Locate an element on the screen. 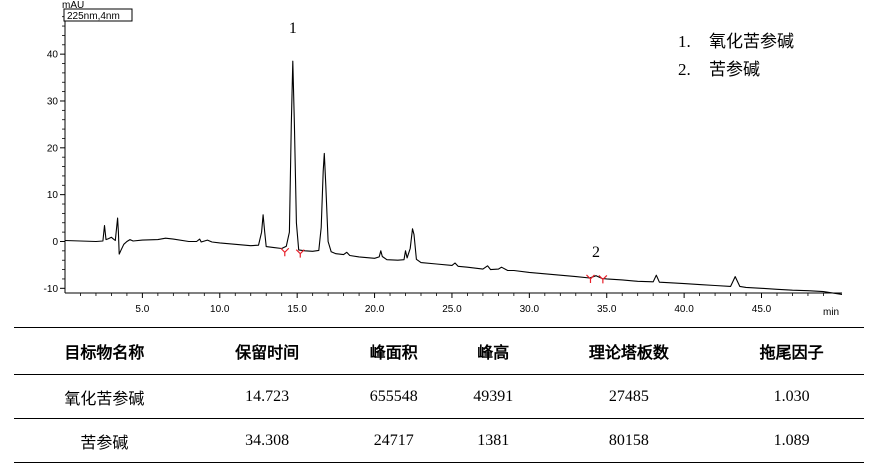 The image size is (870, 474). x-tick-label: 45.0 is located at coordinates (762, 309).